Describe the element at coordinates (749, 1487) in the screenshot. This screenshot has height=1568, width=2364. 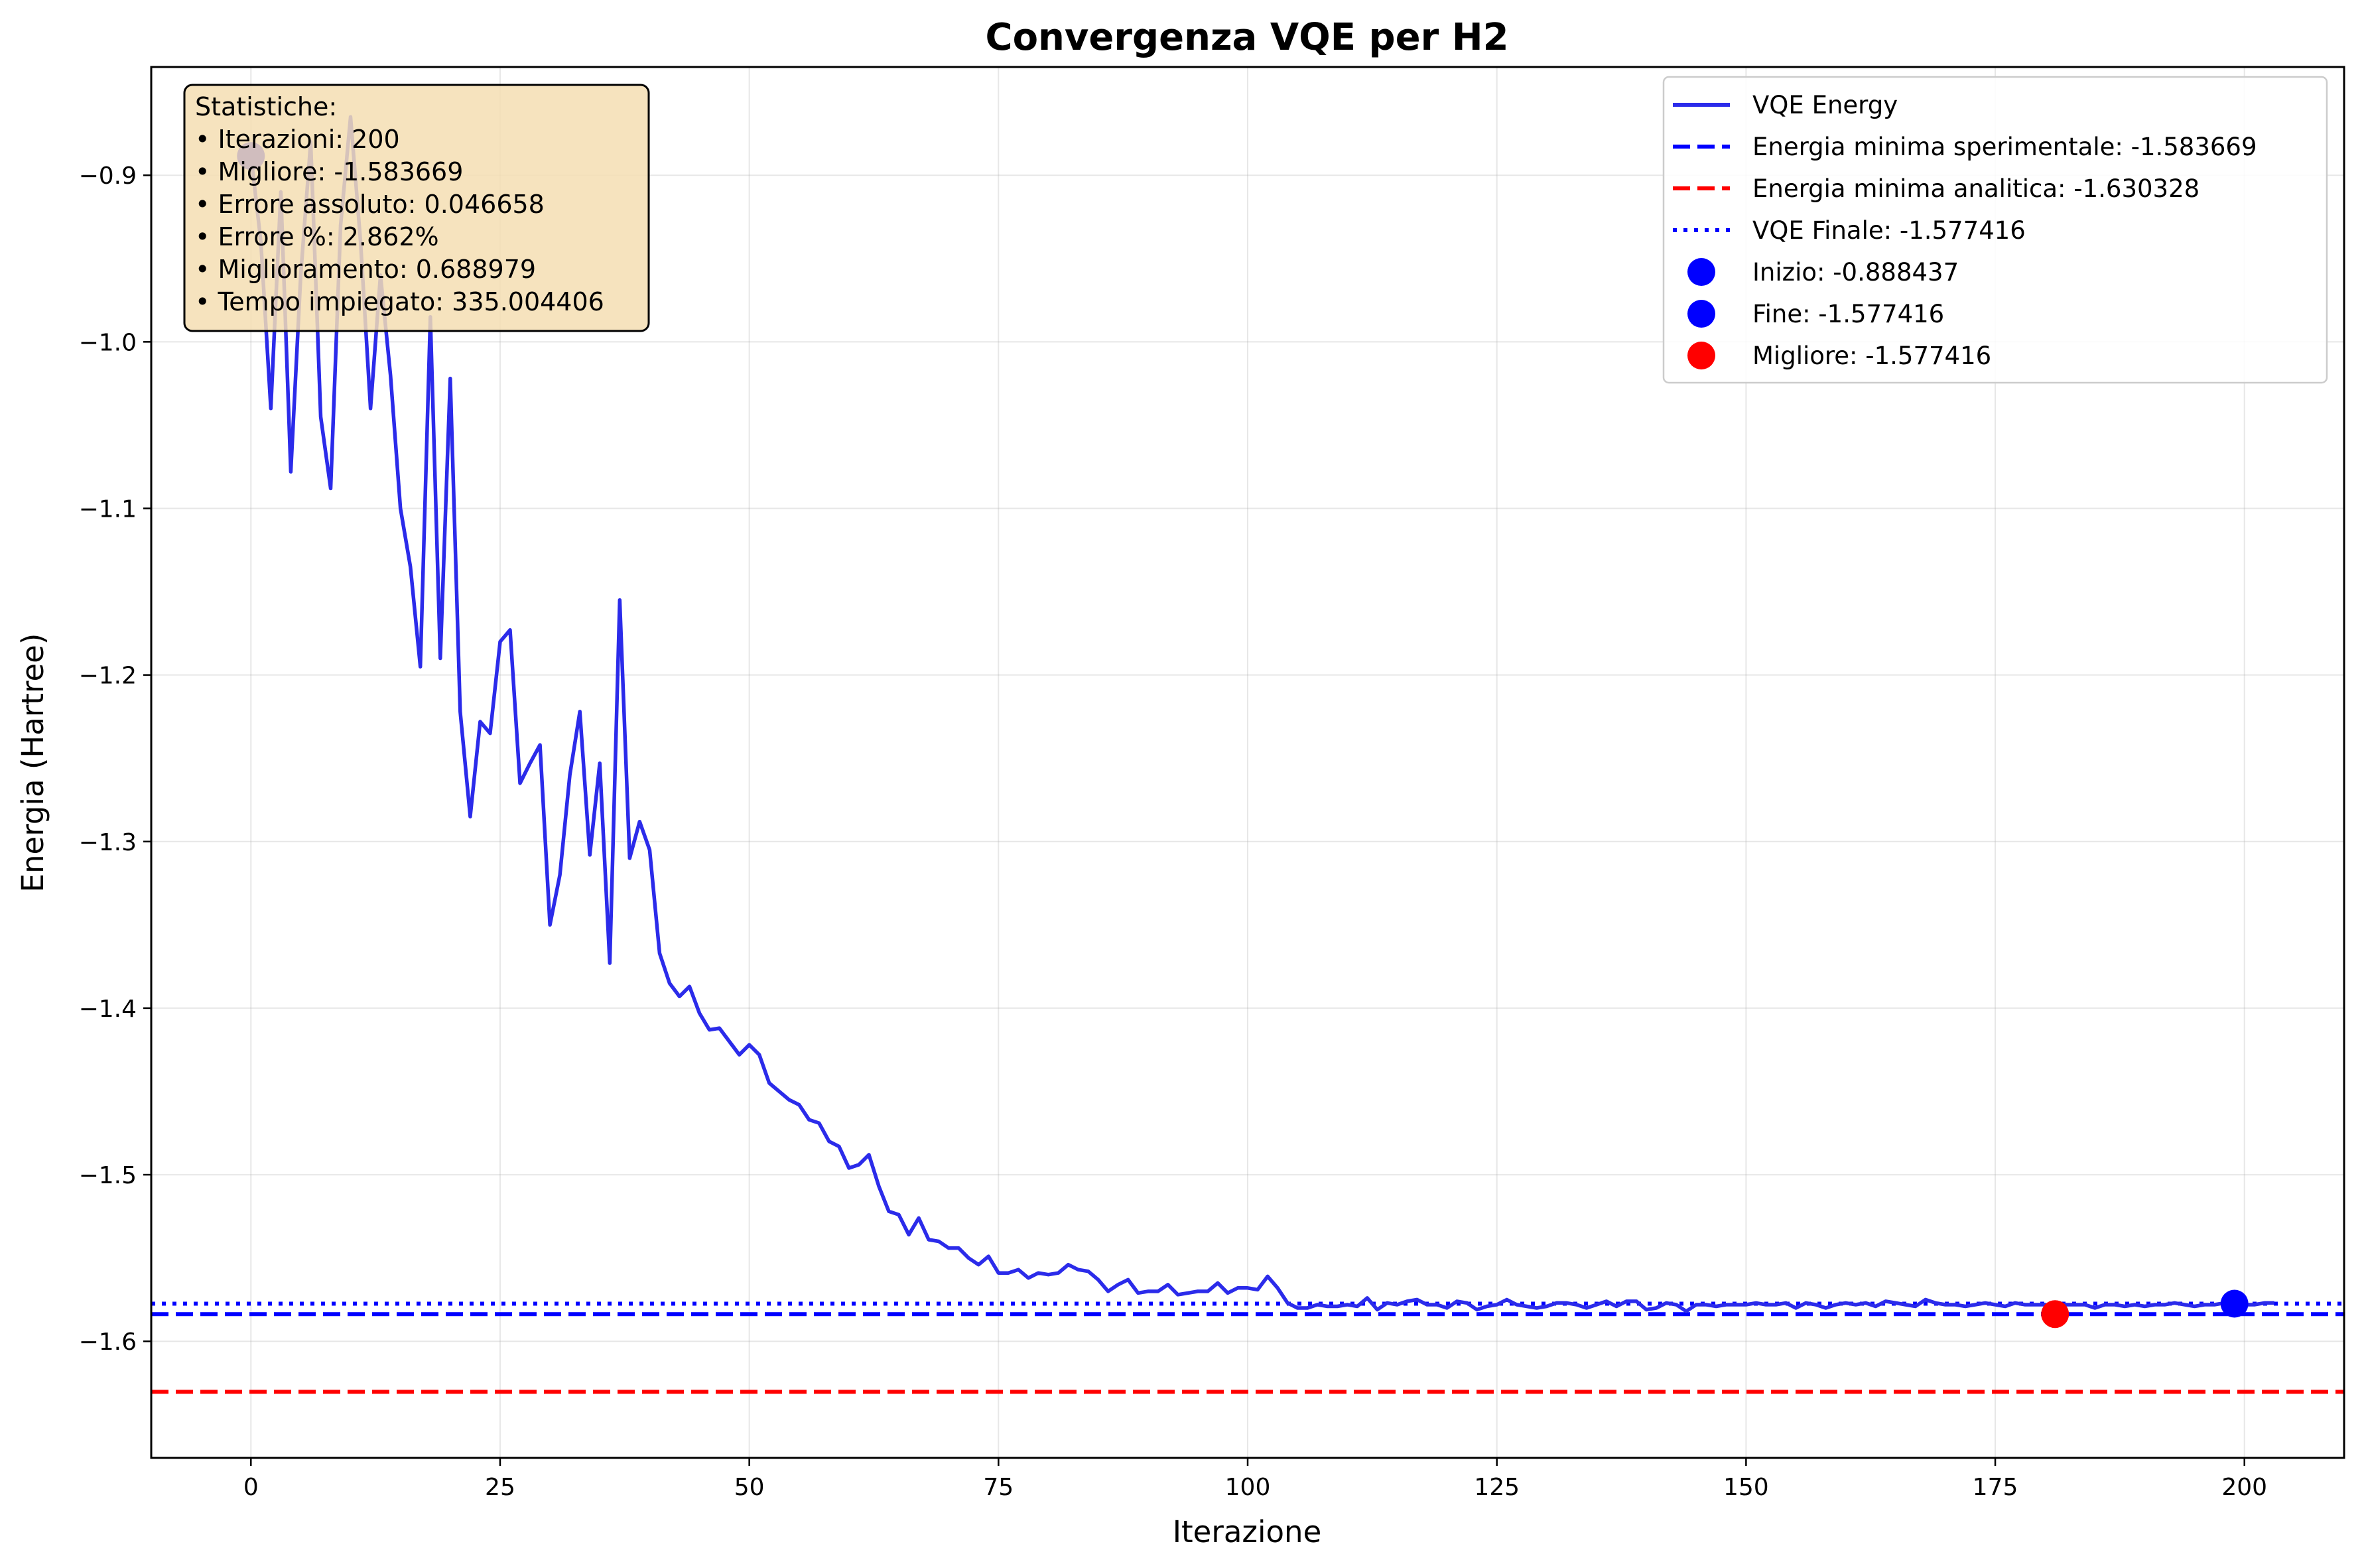
I see `x-tick-label: 50` at that location.